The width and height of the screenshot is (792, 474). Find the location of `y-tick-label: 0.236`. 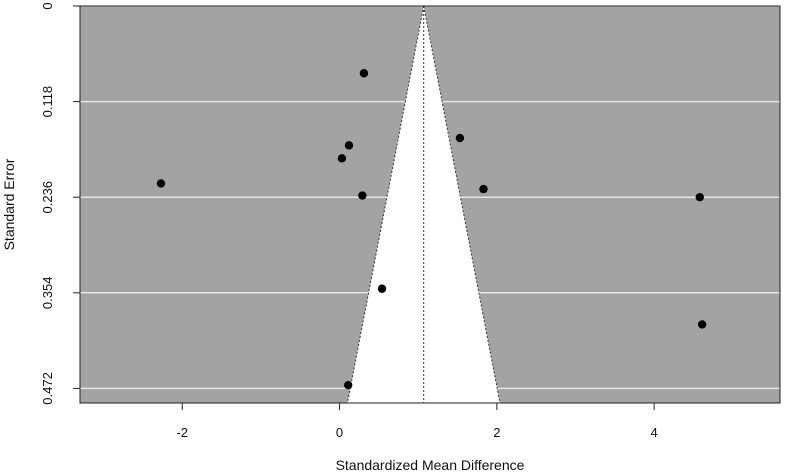

y-tick-label: 0.236 is located at coordinates (47, 197).